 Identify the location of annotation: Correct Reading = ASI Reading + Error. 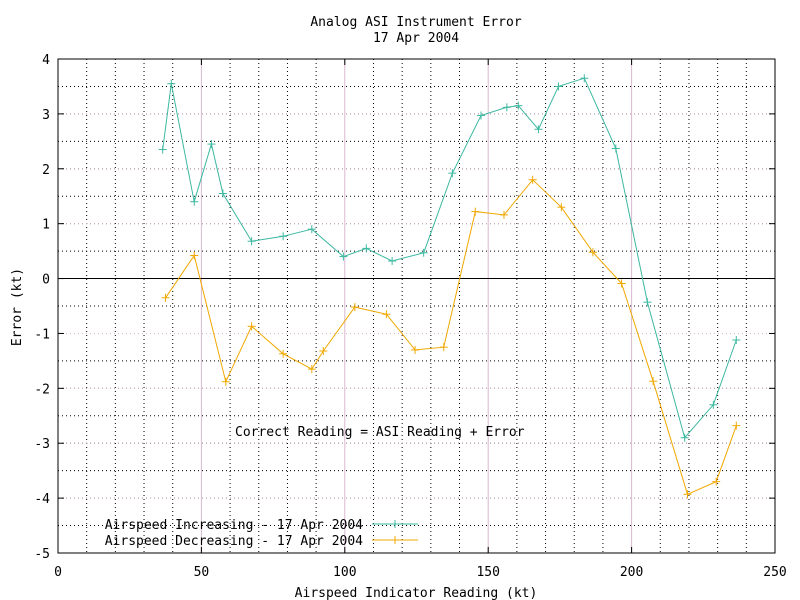
(380, 432).